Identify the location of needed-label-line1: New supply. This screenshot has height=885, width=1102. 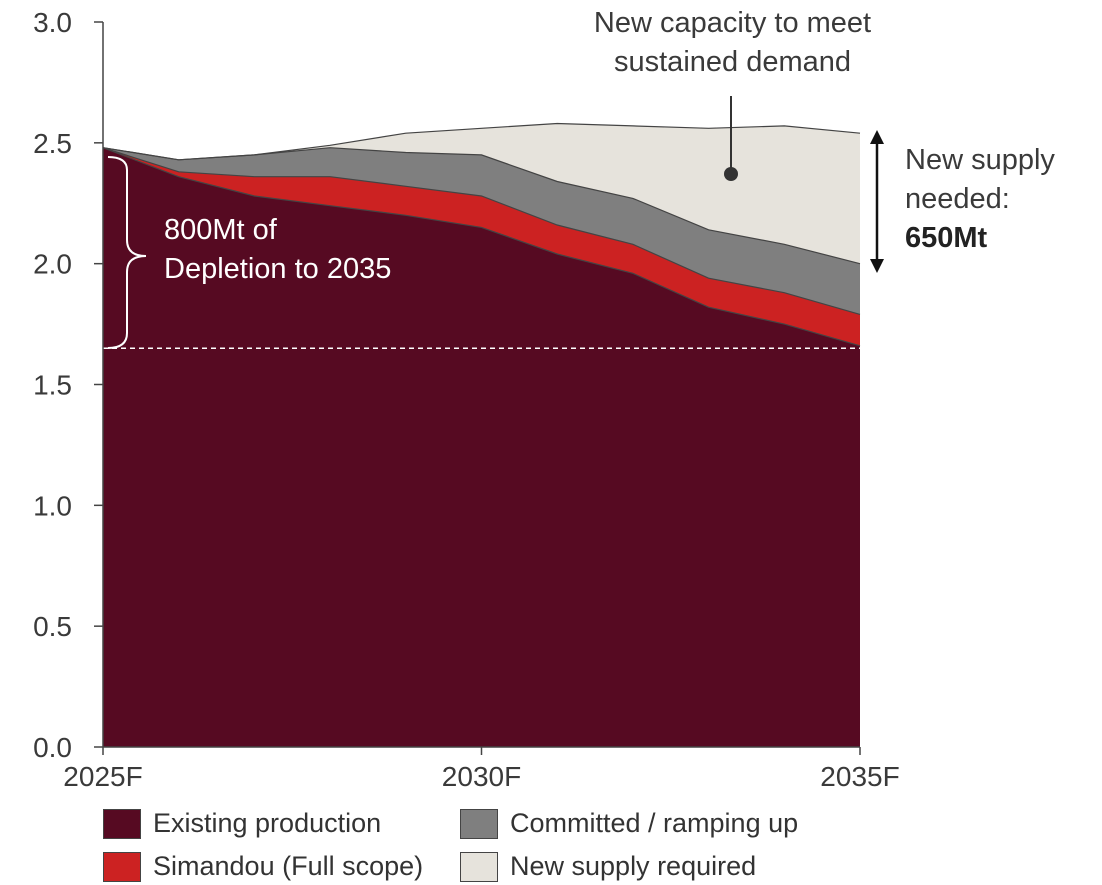
(980, 160).